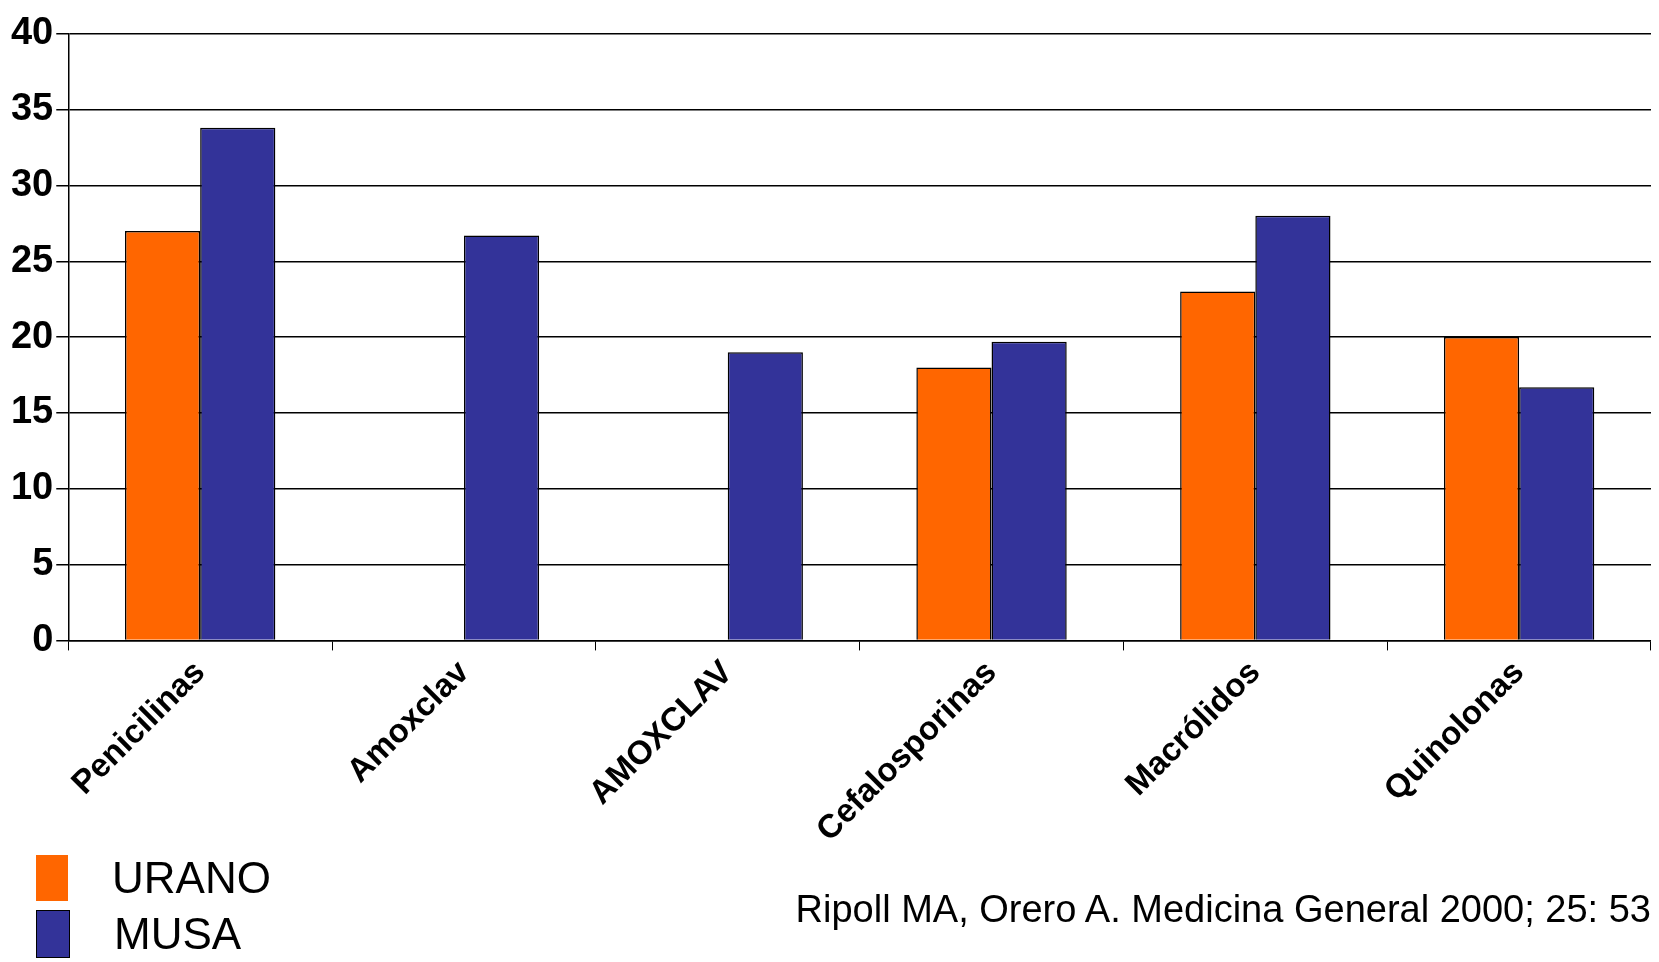  What do you see at coordinates (32, 182) in the screenshot?
I see `y-tick-label: 30` at bounding box center [32, 182].